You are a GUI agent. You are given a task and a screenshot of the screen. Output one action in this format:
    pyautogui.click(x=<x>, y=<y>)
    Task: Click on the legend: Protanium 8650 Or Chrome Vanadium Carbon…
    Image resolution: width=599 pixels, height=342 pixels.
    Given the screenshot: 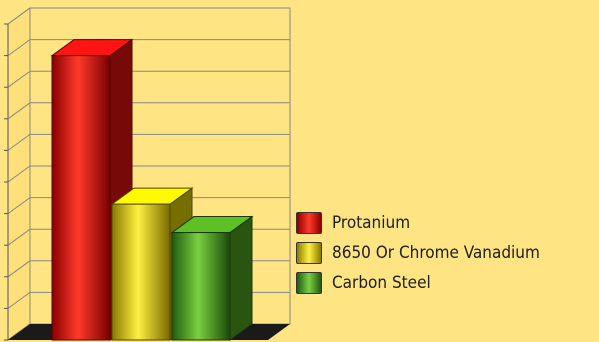 What is the action you would take?
    pyautogui.click(x=418, y=253)
    